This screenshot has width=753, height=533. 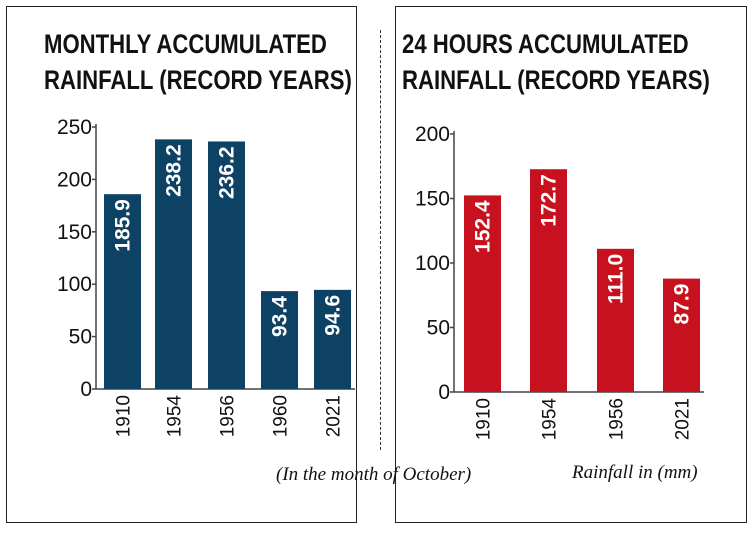 What do you see at coordinates (227, 172) in the screenshot?
I see `monthly-value-label: 236.2` at bounding box center [227, 172].